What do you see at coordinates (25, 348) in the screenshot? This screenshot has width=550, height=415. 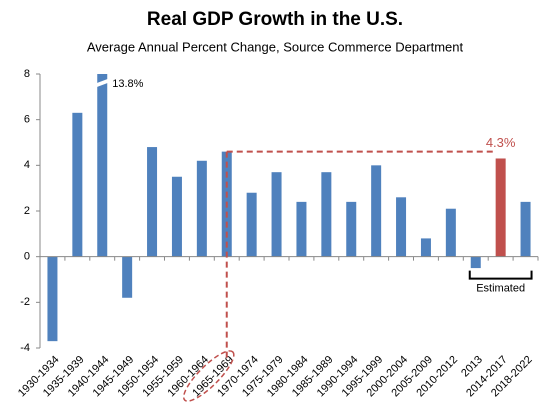 I see `y-tick-label: -4` at bounding box center [25, 348].